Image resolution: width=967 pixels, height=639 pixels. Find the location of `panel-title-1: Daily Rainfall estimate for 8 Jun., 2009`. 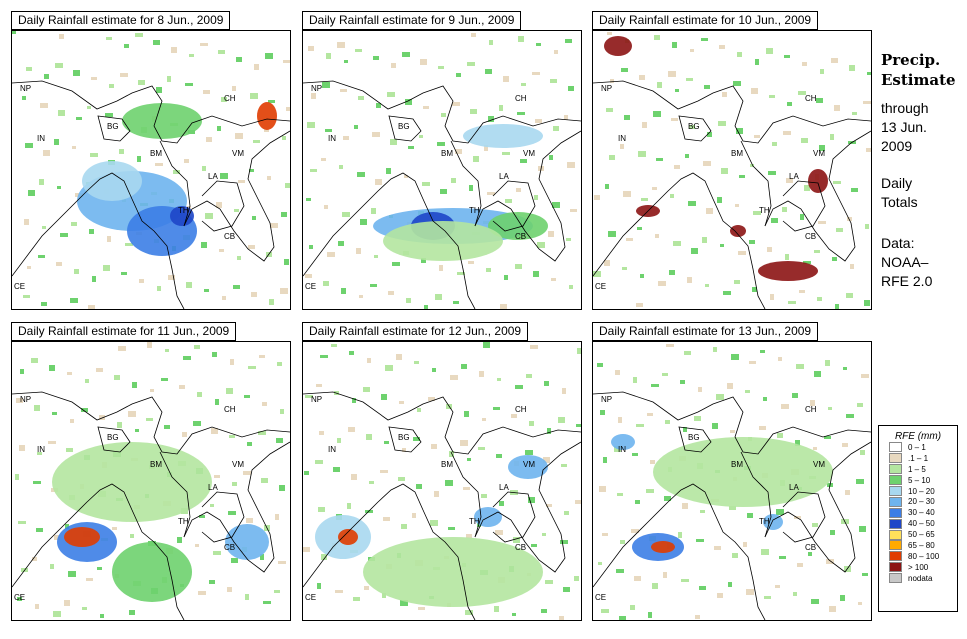

panel-title-1: Daily Rainfall estimate for 8 Jun., 2009 is located at coordinates (121, 20).